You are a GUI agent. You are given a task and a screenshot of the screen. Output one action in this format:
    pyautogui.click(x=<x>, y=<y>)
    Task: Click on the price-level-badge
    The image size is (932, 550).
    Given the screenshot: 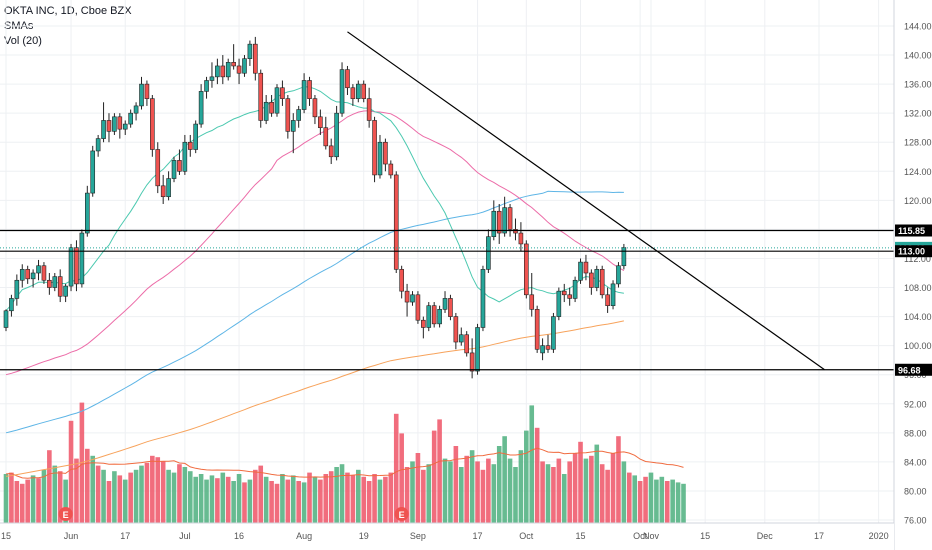 What is the action you would take?
    pyautogui.click(x=913, y=251)
    